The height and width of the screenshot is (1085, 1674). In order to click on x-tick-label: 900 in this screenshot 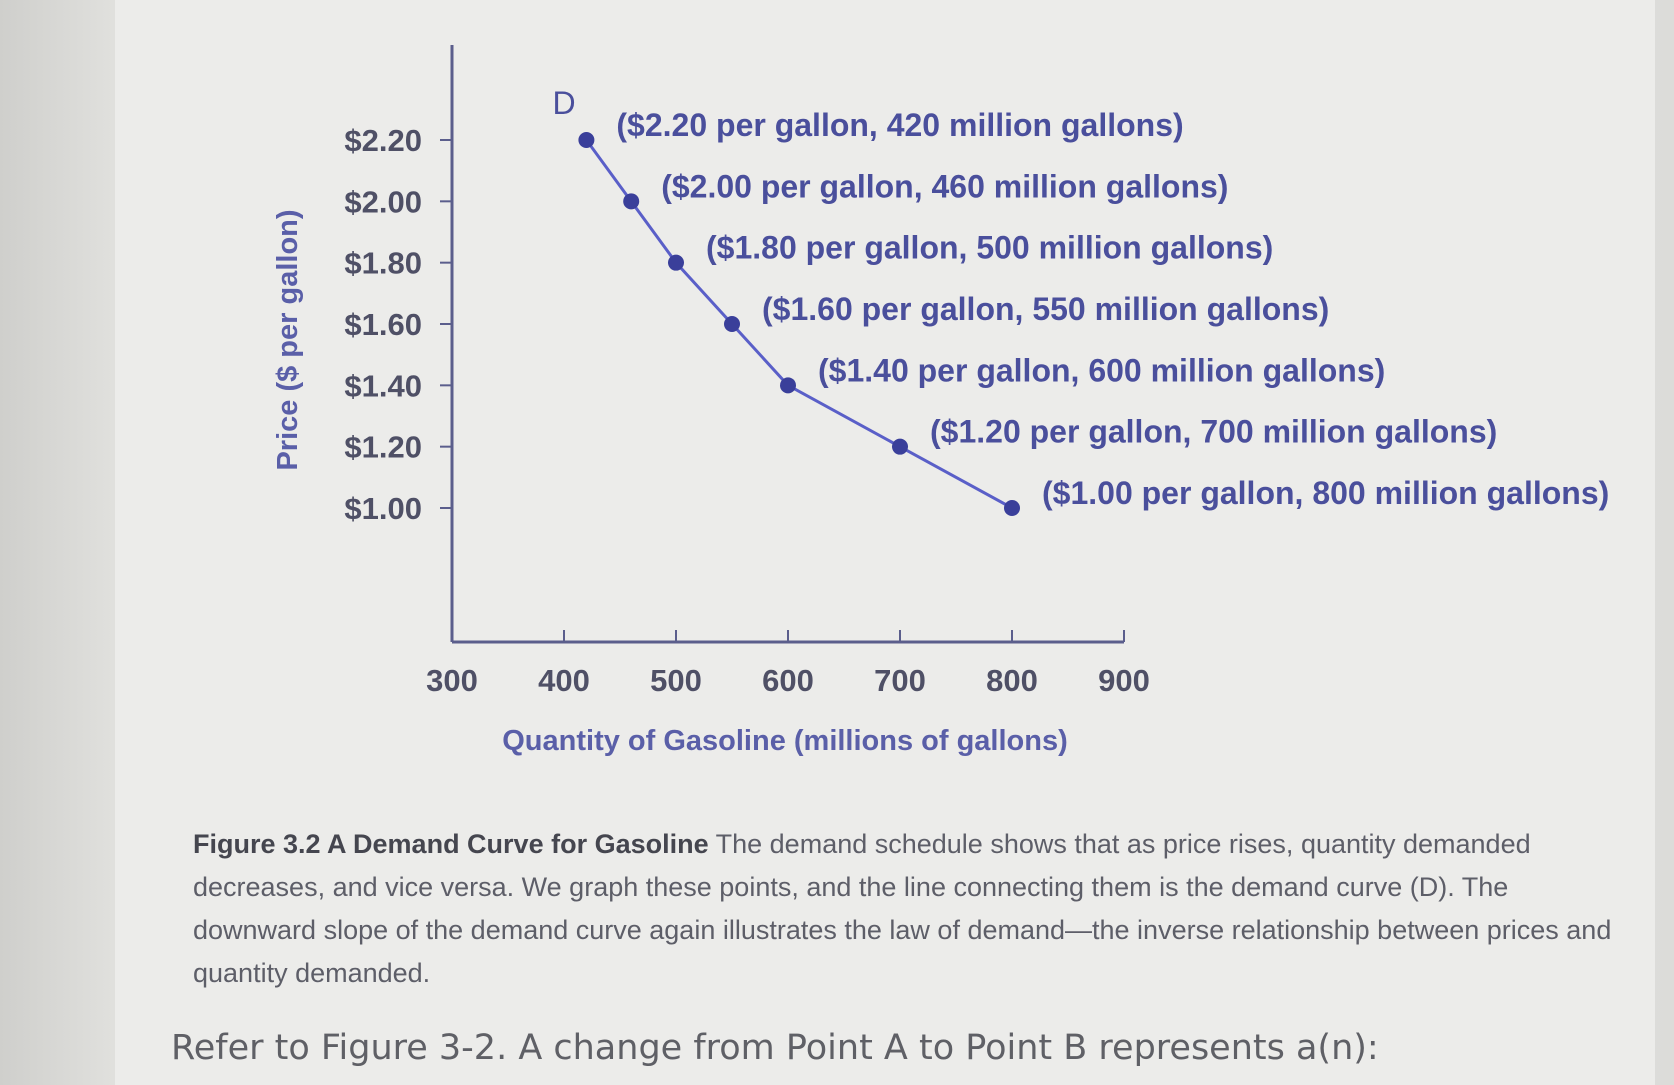, I will do `click(1124, 680)`.